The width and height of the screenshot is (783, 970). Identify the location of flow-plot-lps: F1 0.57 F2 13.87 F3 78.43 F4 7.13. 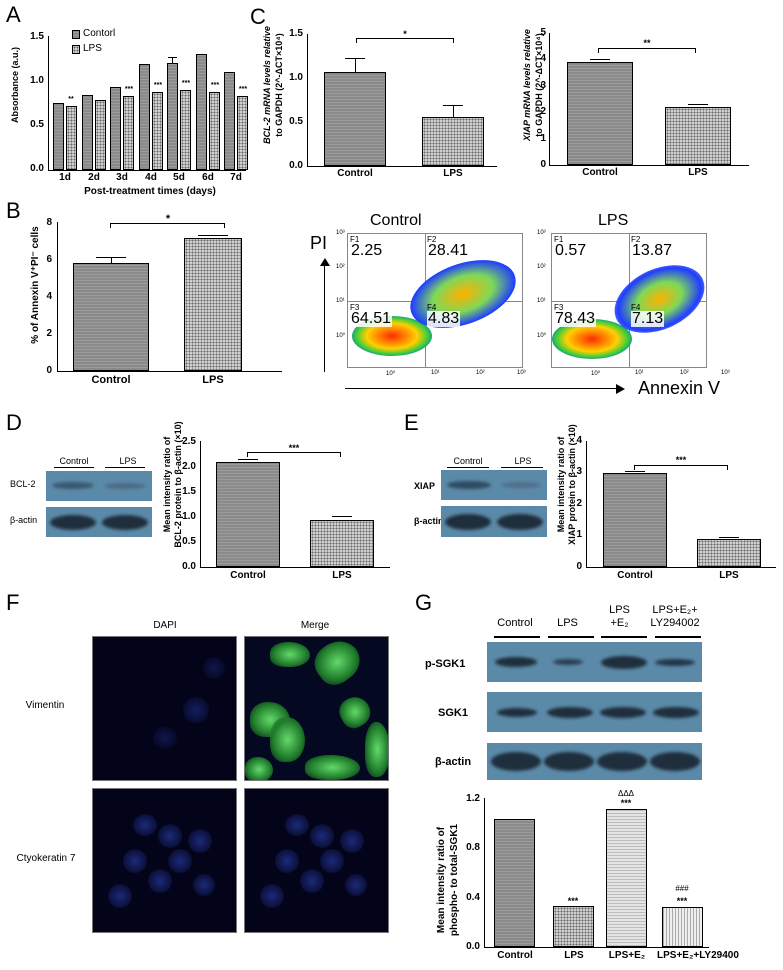
(629, 300).